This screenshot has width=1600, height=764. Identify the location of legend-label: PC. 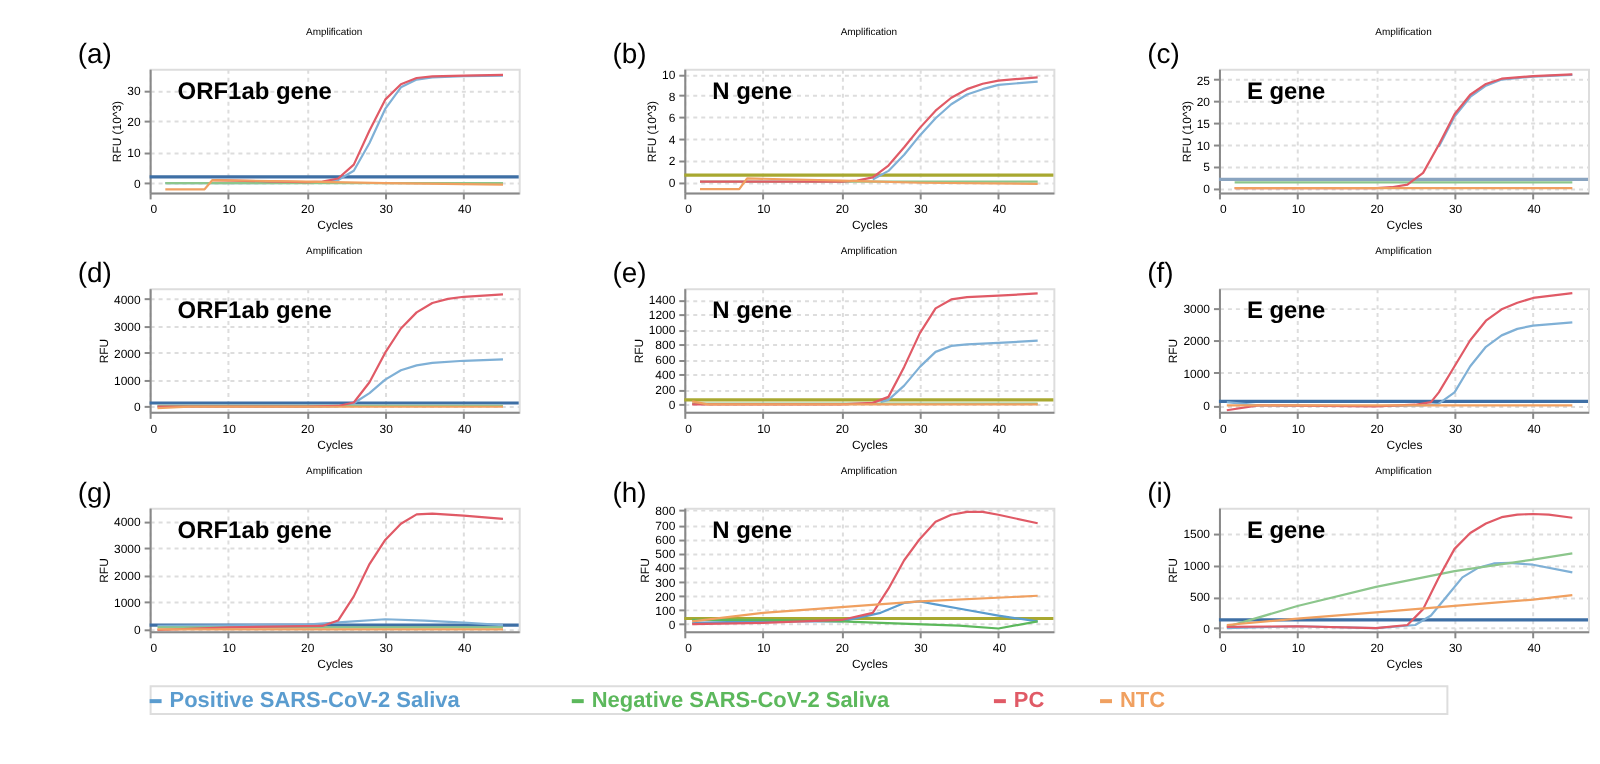
(1029, 701).